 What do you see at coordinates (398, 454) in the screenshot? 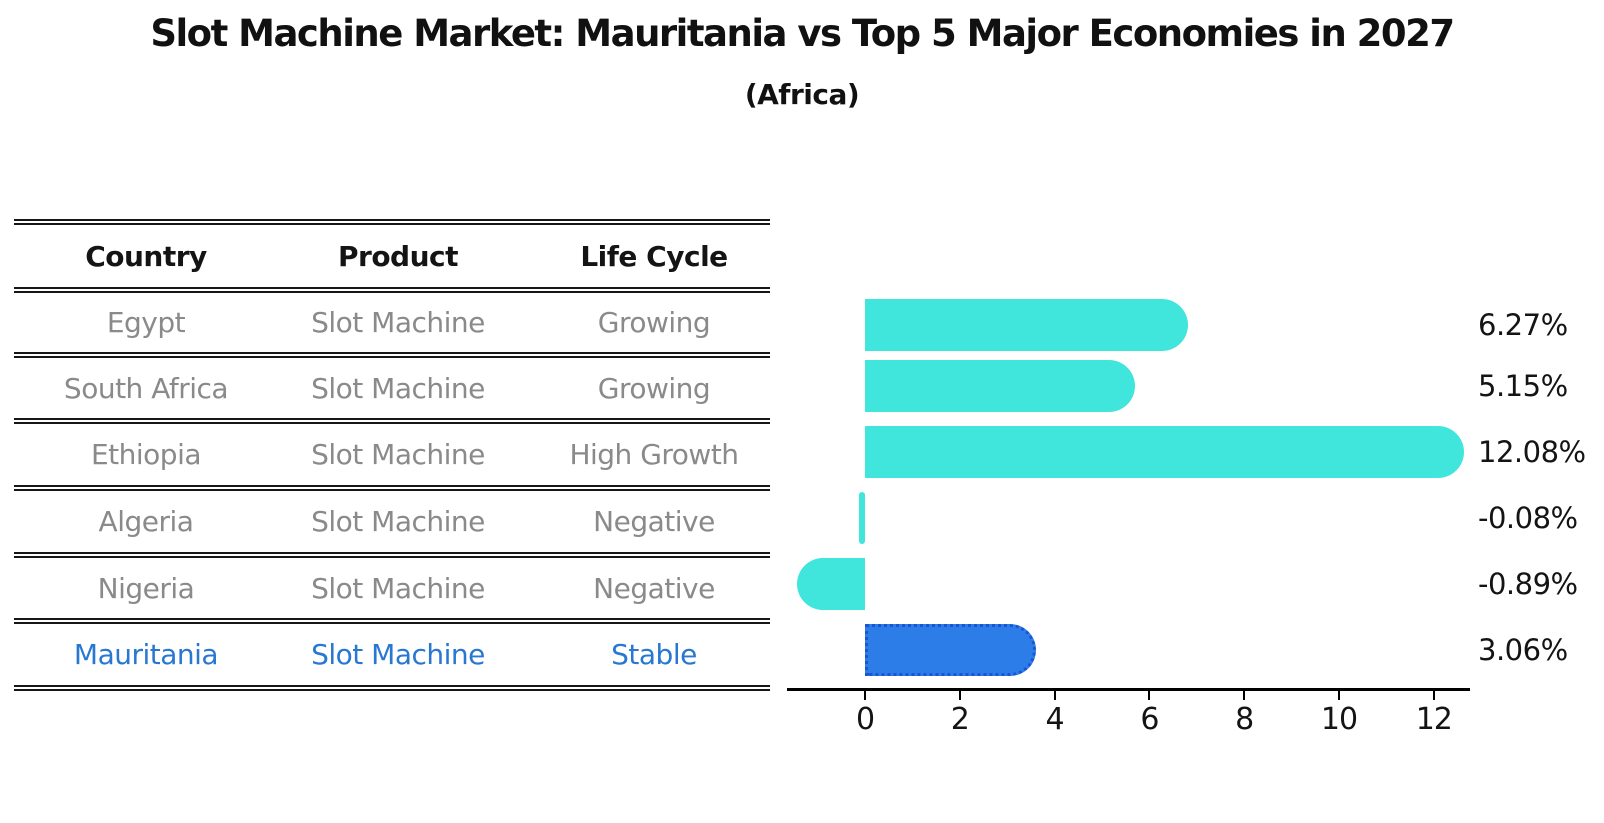
I see `table-cell-ethiopia-product: Slot Machine` at bounding box center [398, 454].